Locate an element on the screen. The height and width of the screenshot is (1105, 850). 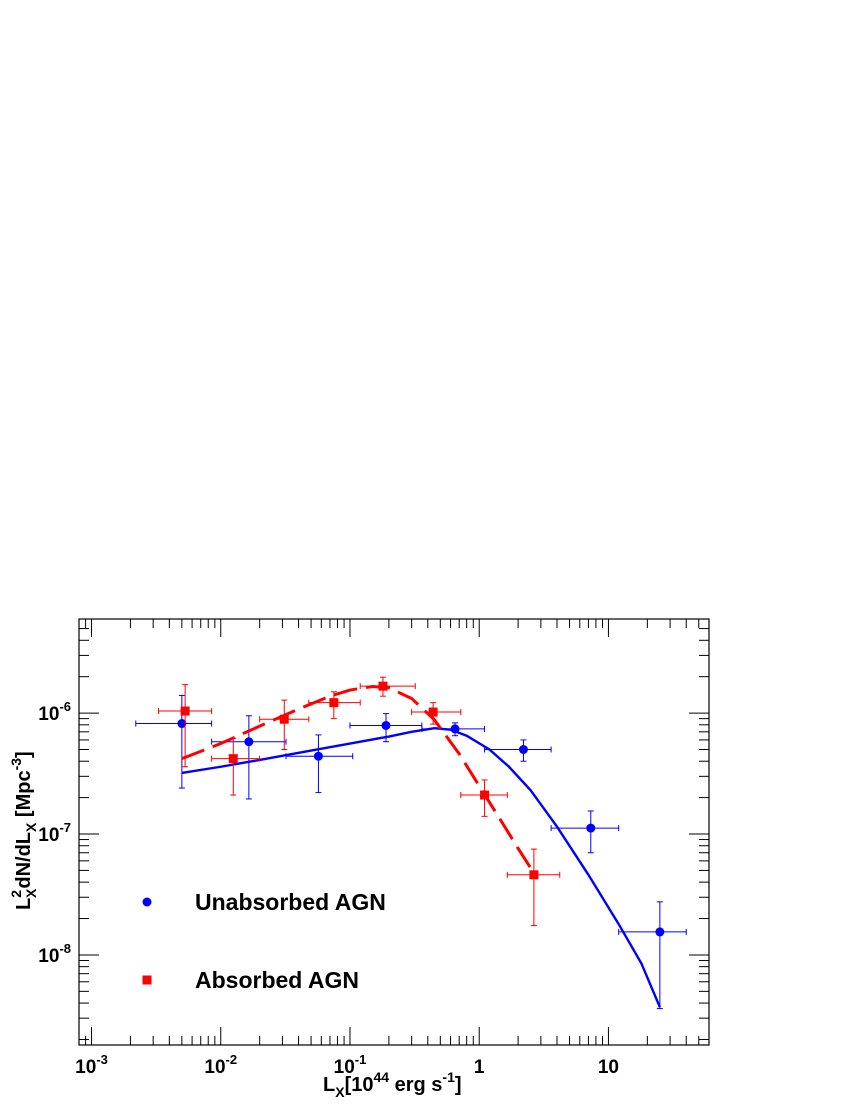
legend-marker-circle is located at coordinates (147, 902).